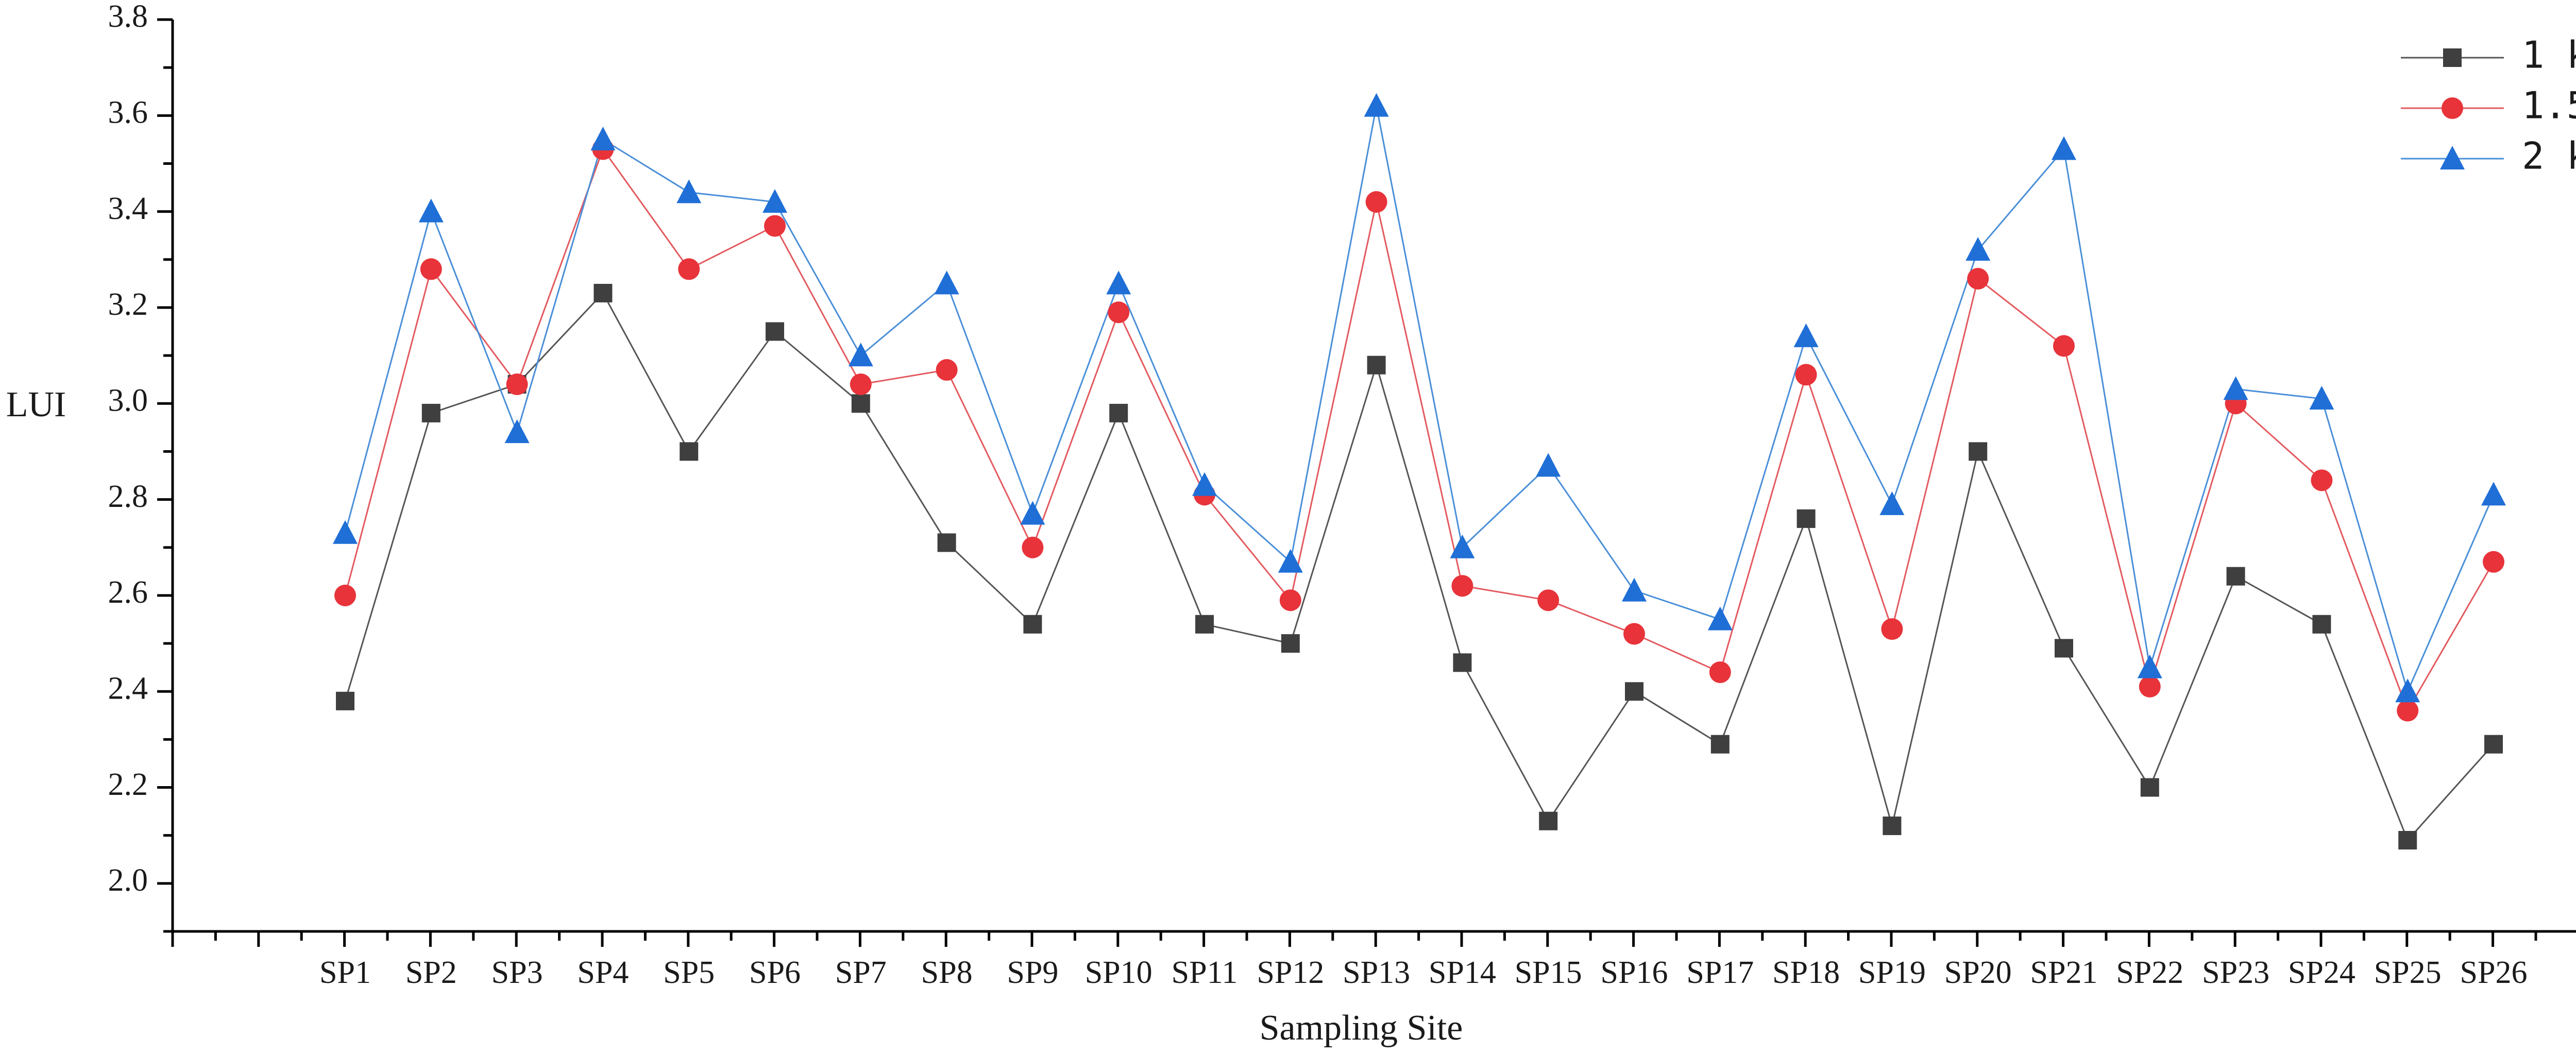  Describe the element at coordinates (128, 688) in the screenshot. I see `y-tick-label: 2.4` at that location.